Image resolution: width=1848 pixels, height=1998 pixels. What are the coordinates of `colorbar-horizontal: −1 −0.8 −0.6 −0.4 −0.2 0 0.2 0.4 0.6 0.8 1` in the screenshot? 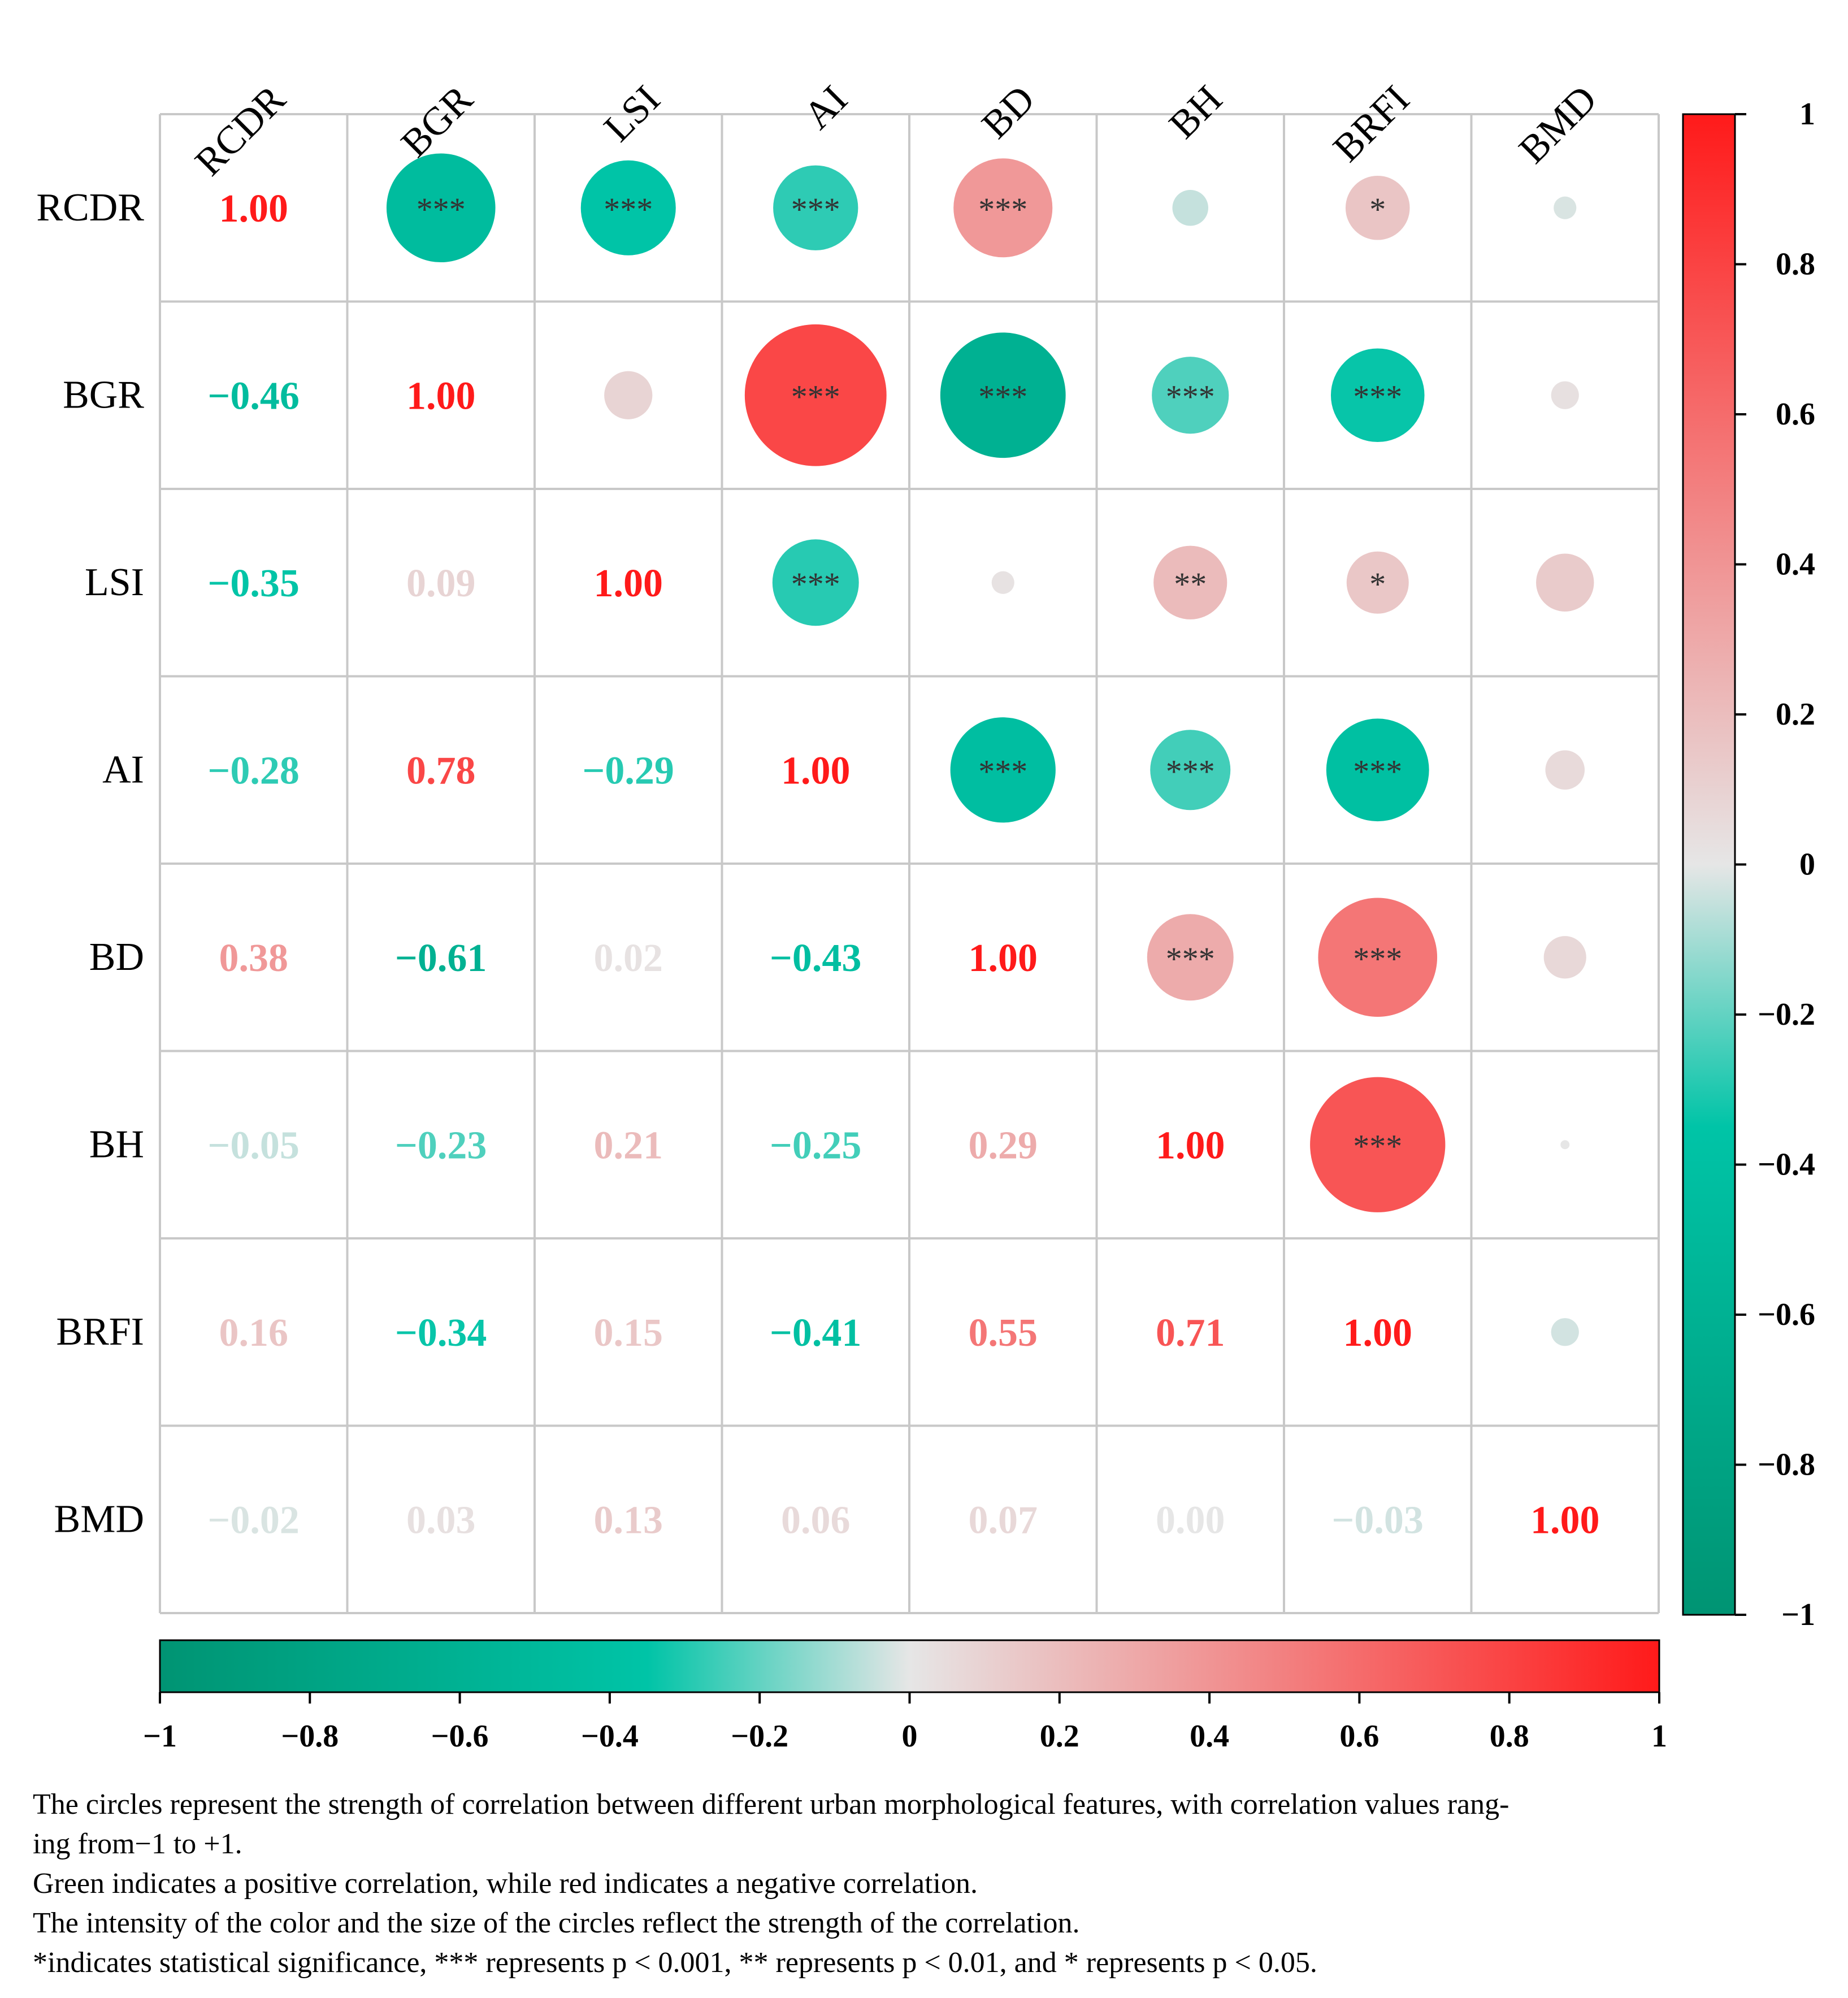 It's located at (905, 1696).